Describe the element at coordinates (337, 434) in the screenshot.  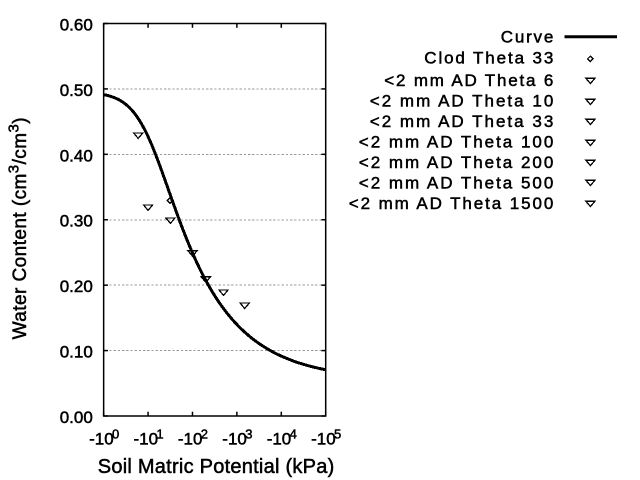
I see `svg-text: 5` at that location.